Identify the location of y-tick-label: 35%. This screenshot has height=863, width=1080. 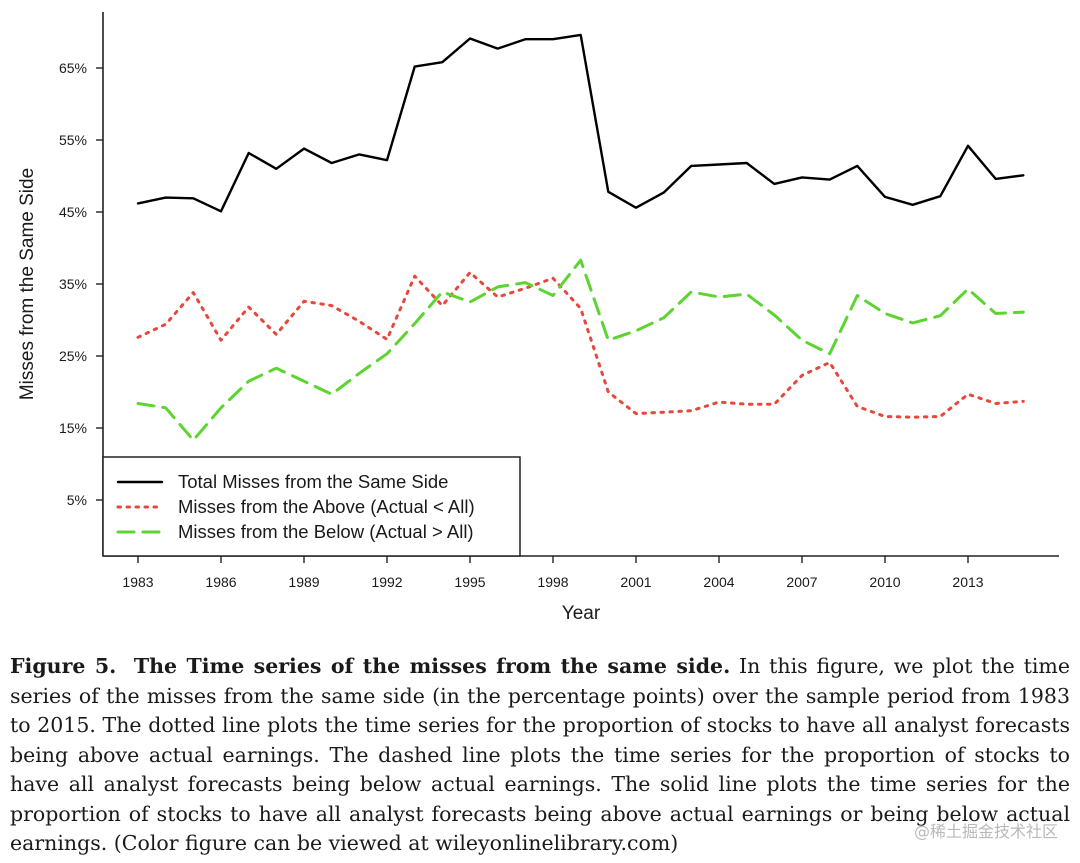
(73, 284).